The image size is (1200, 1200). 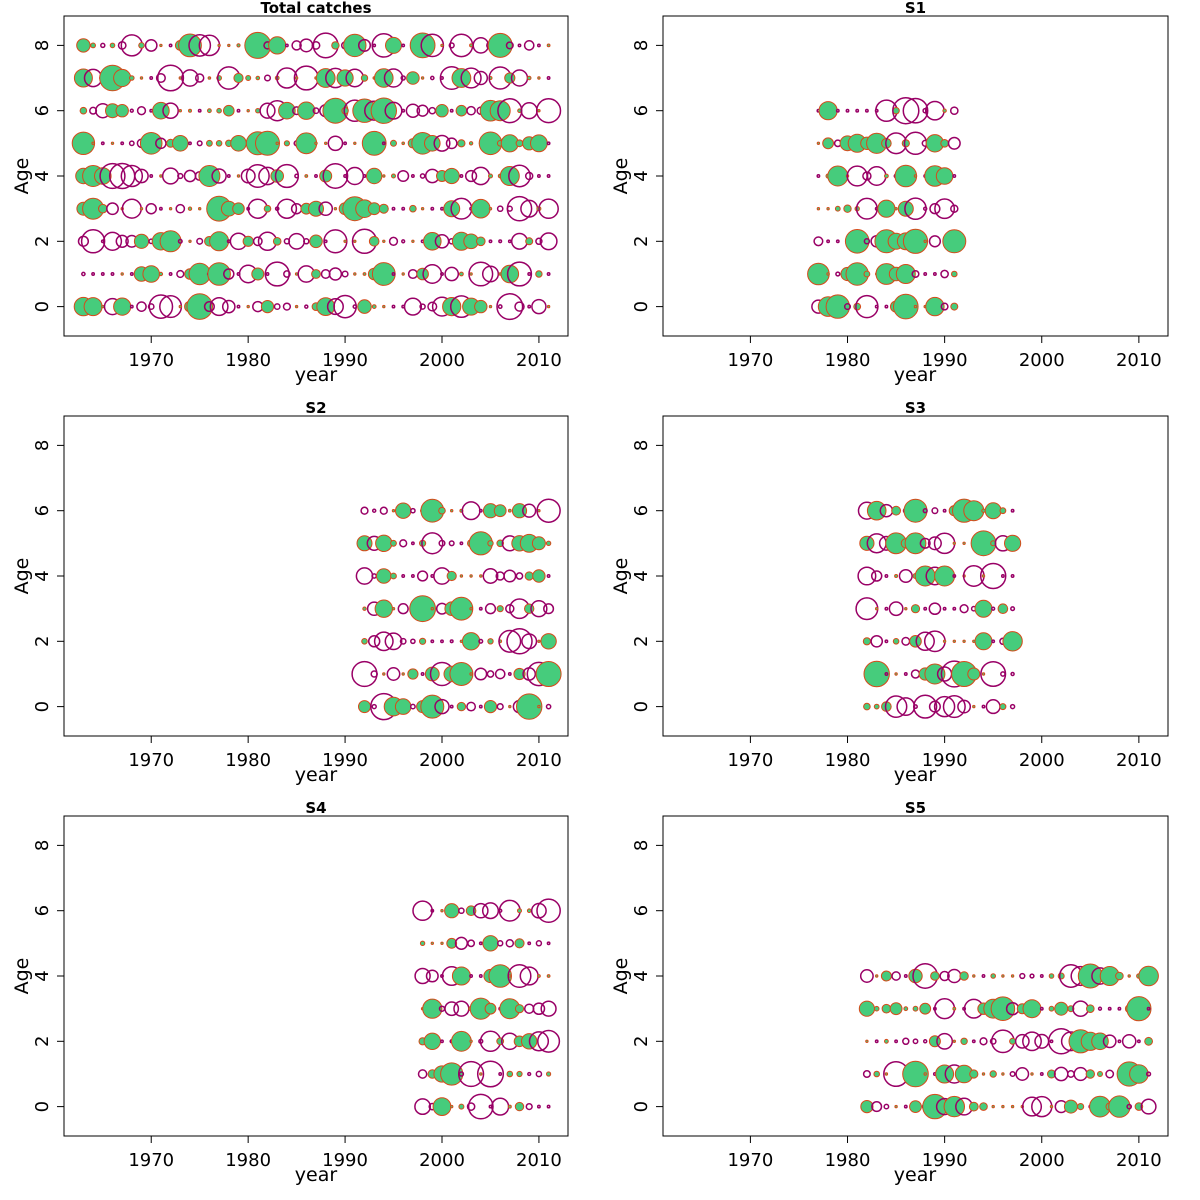 What do you see at coordinates (915, 8) in the screenshot?
I see `panel-title: S1` at bounding box center [915, 8].